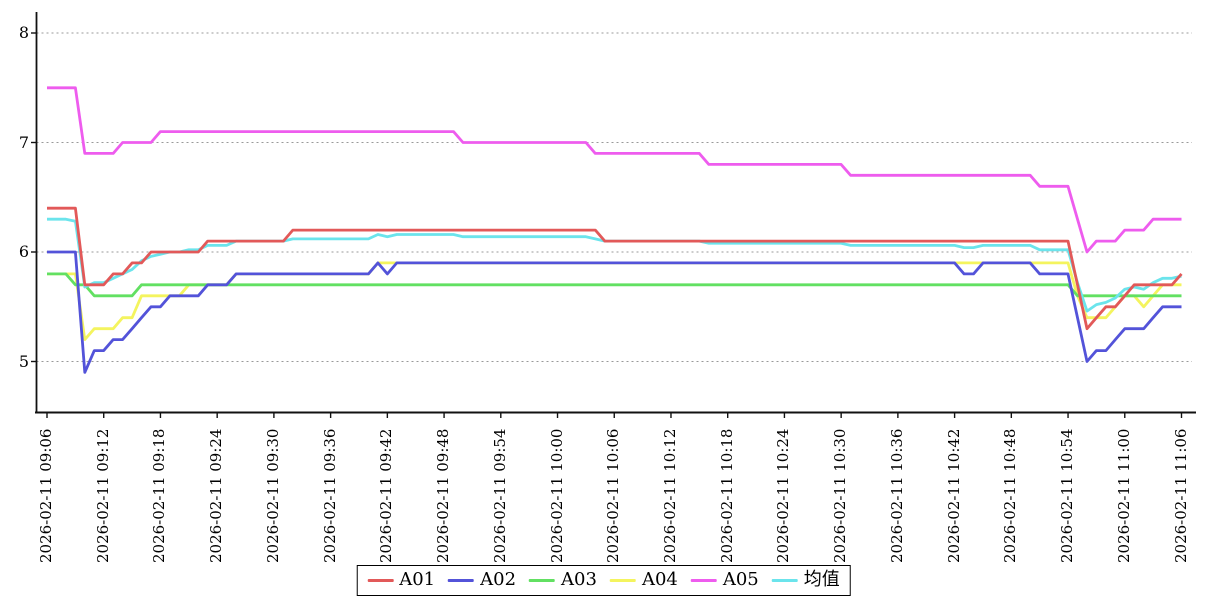 The image size is (1207, 600). I want to click on legend-label: 均值, so click(821, 579).